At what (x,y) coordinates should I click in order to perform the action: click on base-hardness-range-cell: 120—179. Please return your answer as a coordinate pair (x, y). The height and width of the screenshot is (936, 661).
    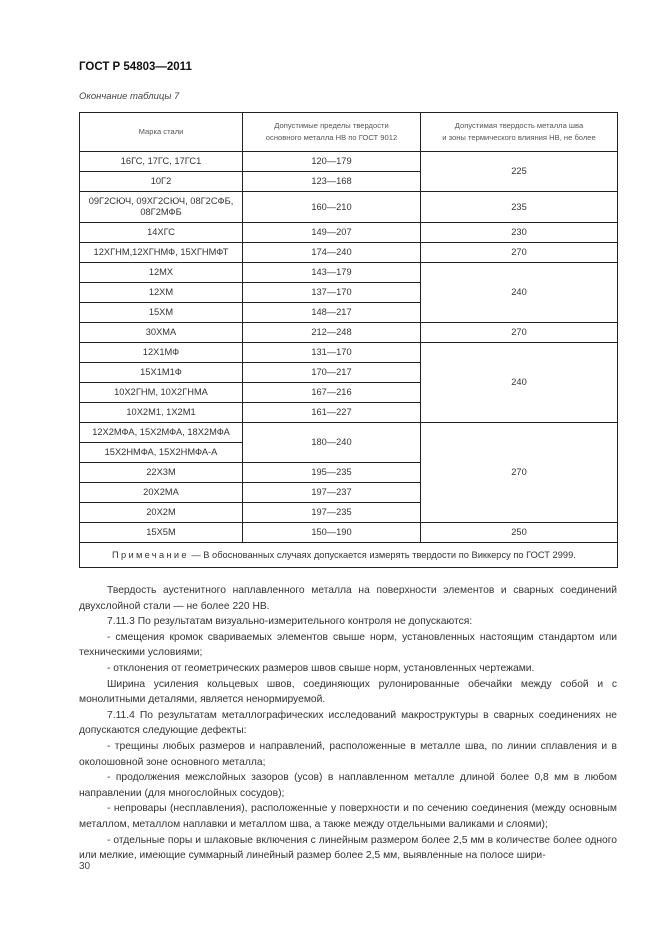
    Looking at the image, I should click on (331, 161).